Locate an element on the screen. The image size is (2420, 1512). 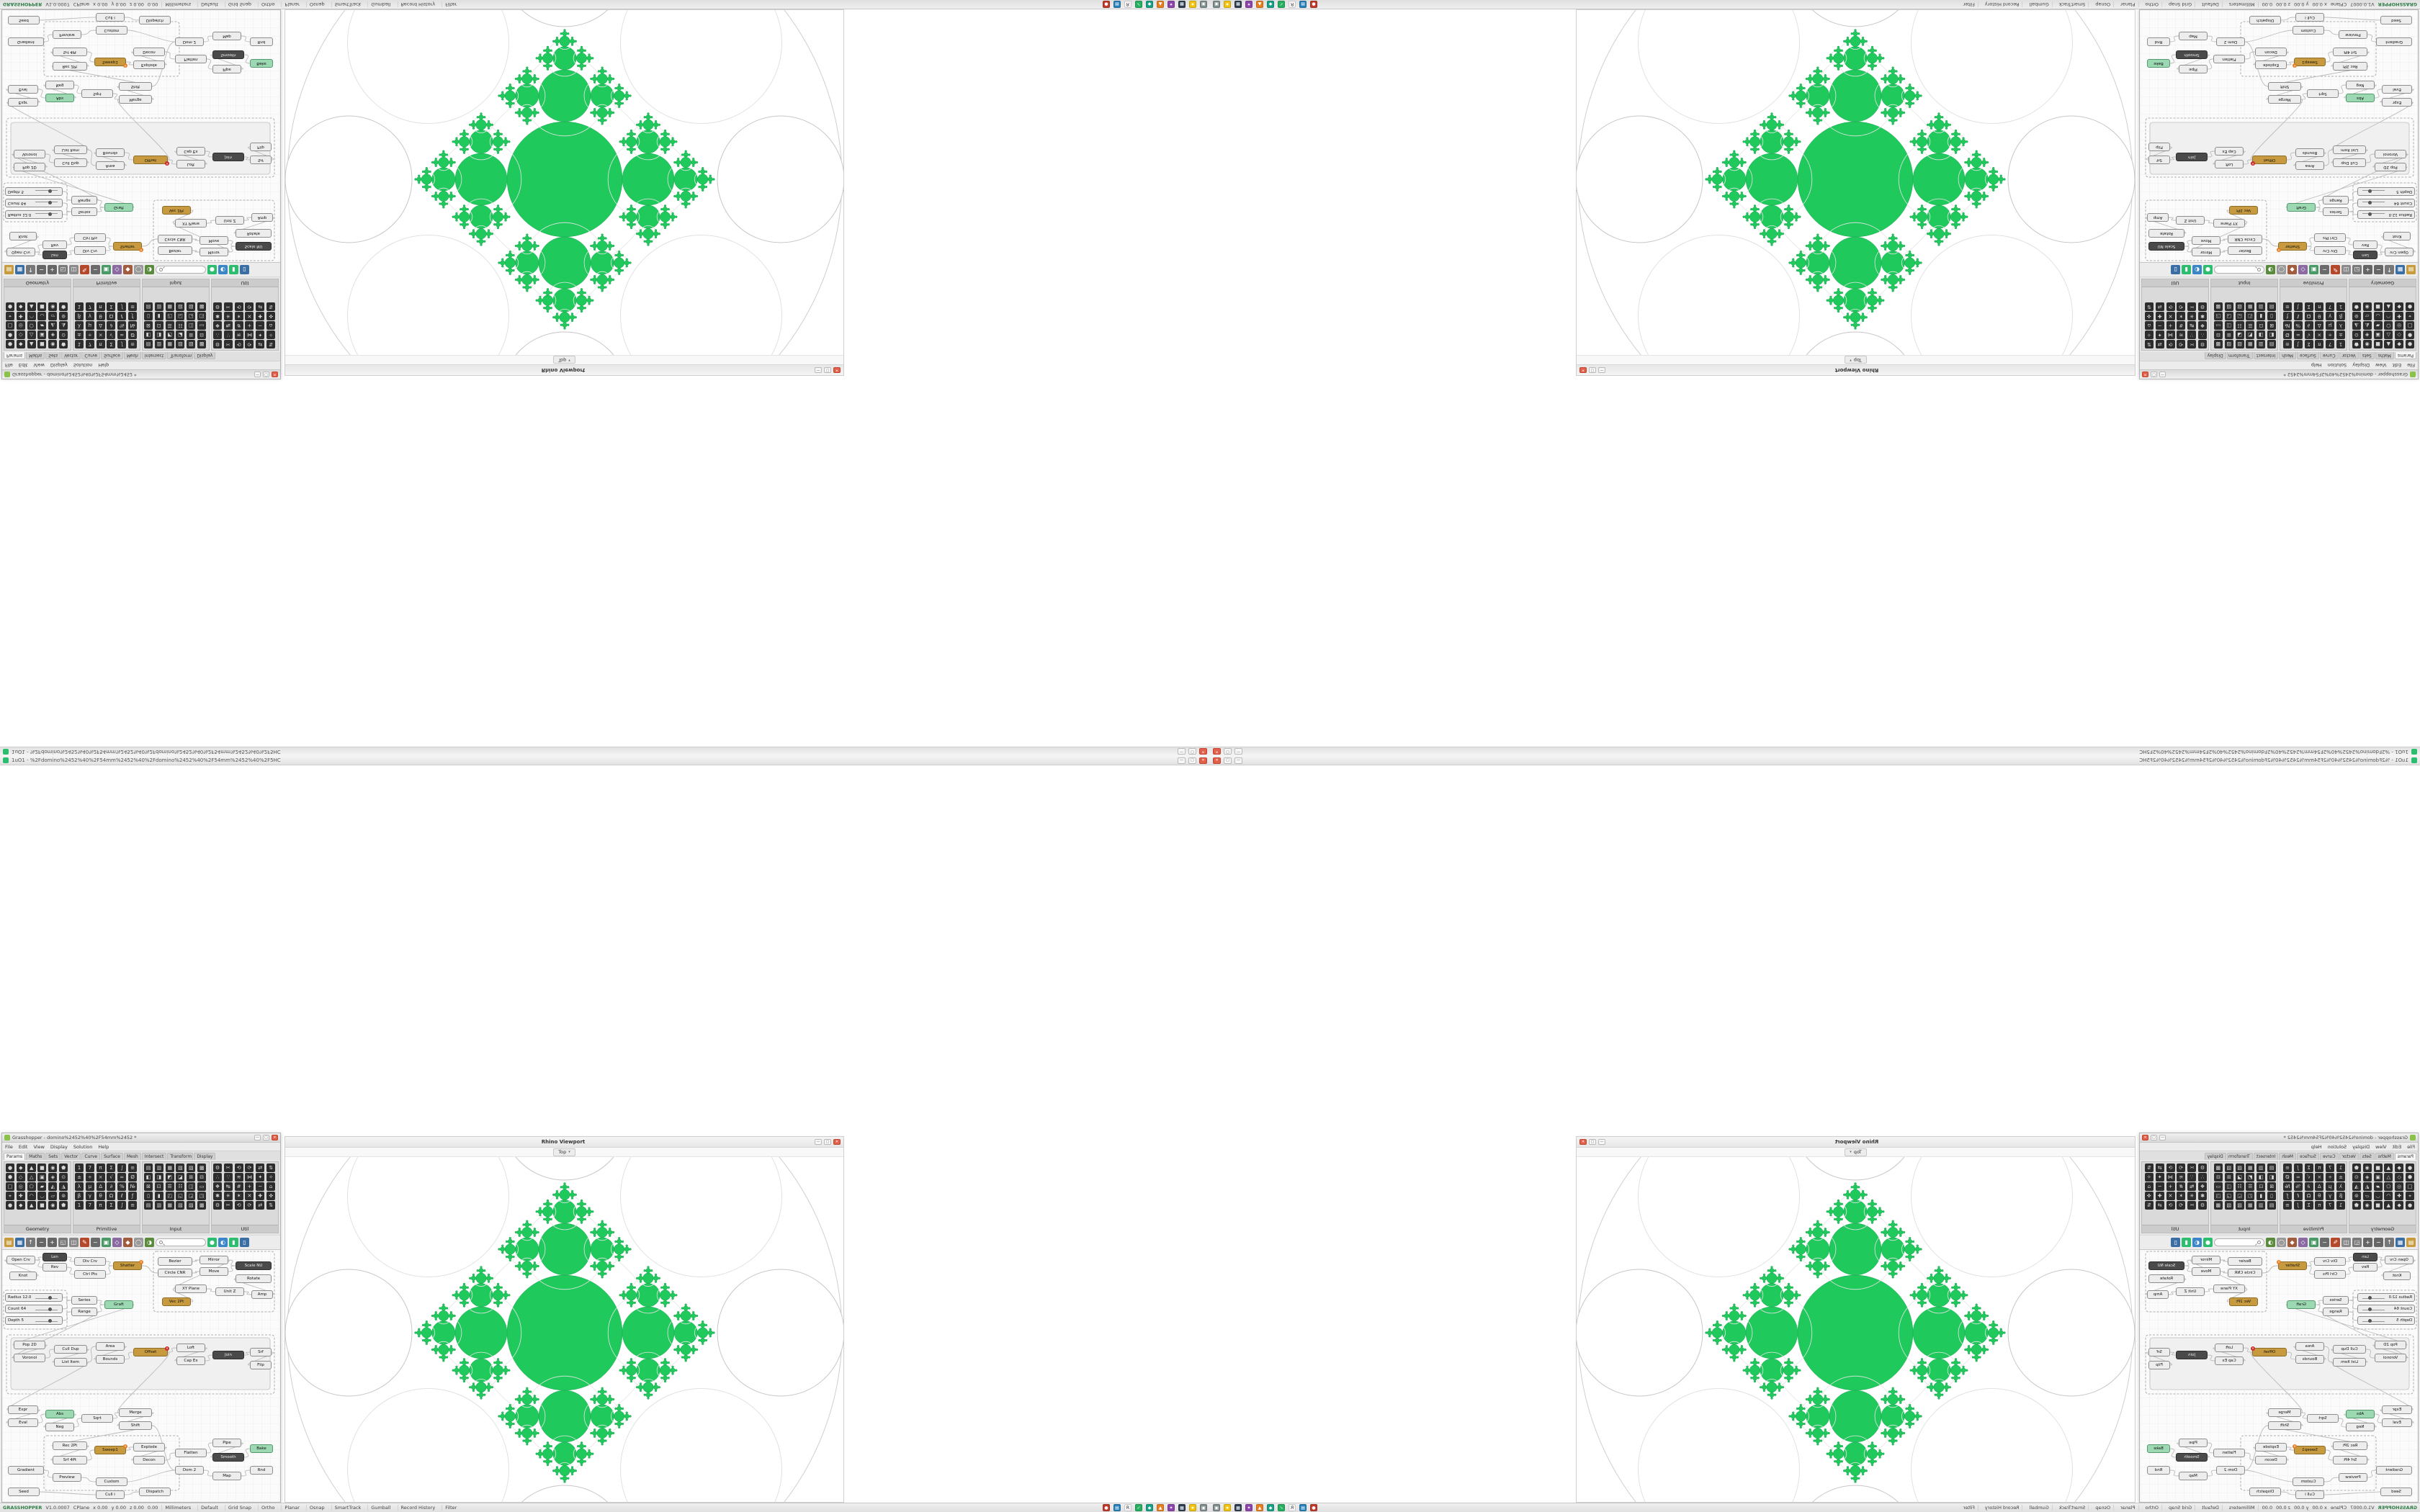
gh-node: Eval is located at coordinates (2397, 89).